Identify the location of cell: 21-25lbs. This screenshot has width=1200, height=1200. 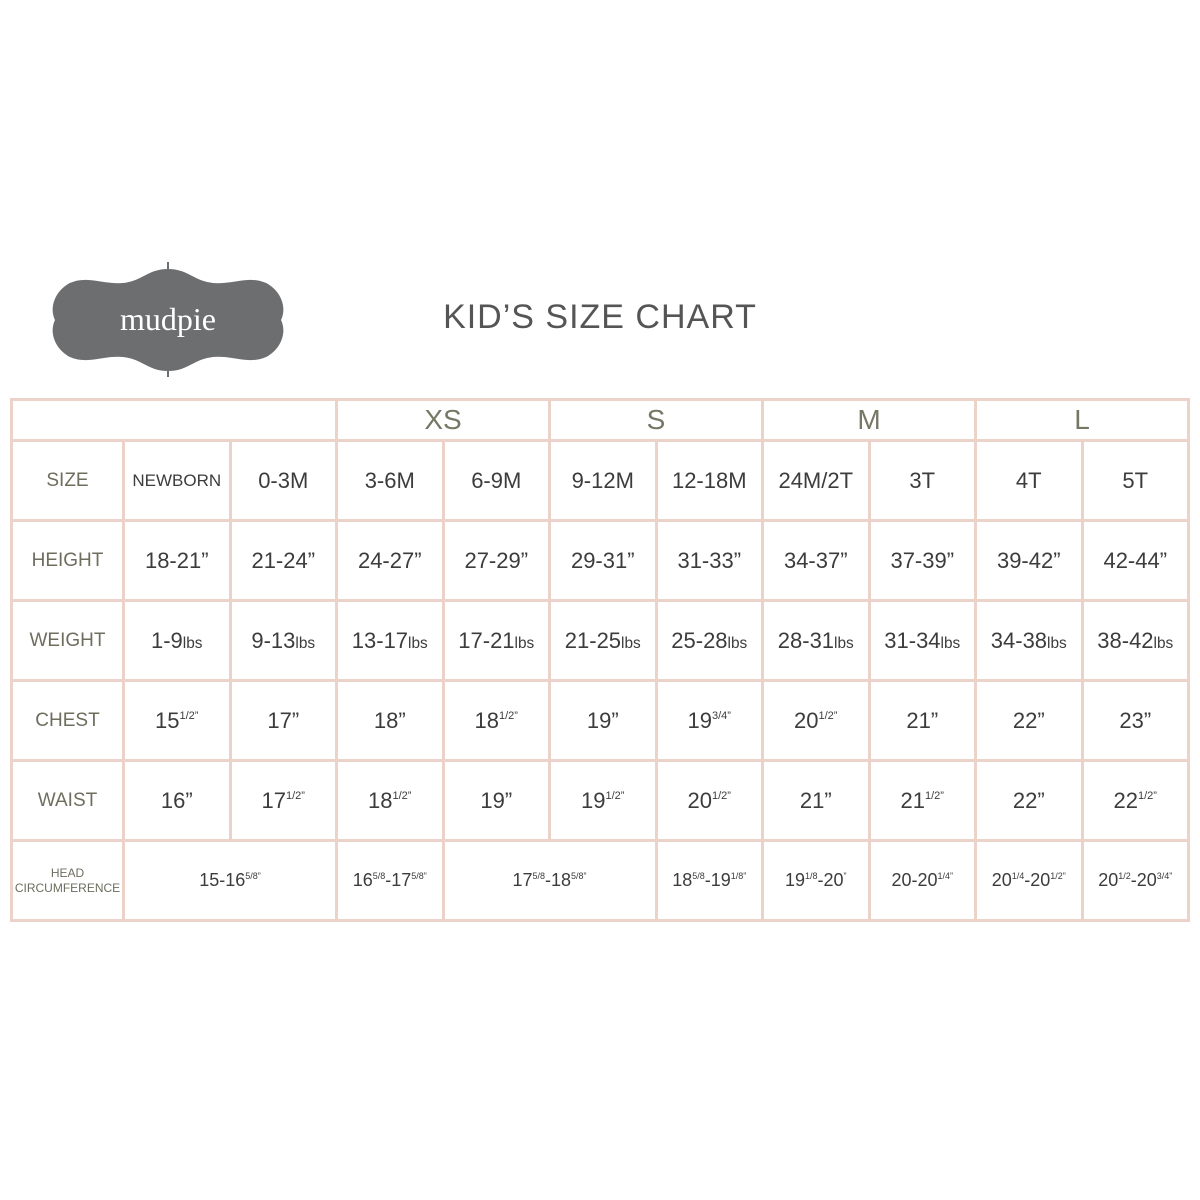
(603, 640).